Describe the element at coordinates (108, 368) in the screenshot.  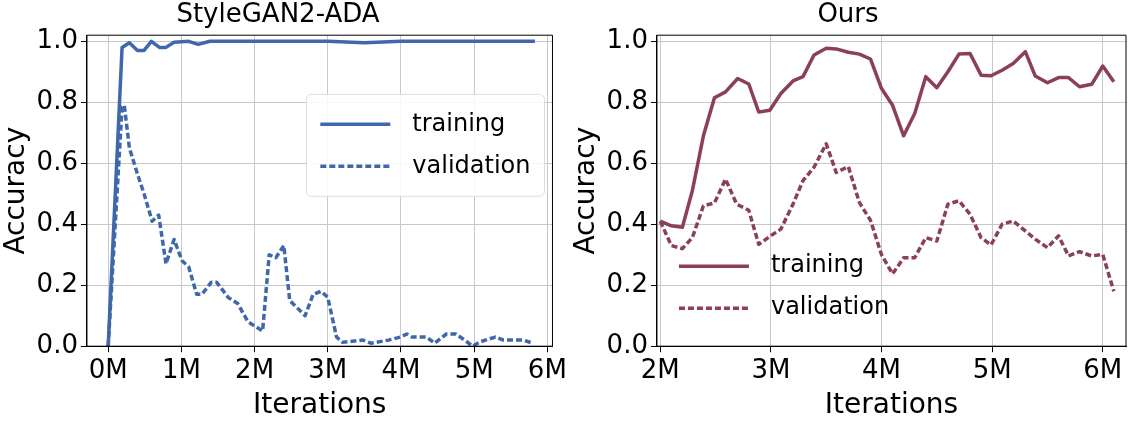
I see `x-tick-label: 0M` at that location.